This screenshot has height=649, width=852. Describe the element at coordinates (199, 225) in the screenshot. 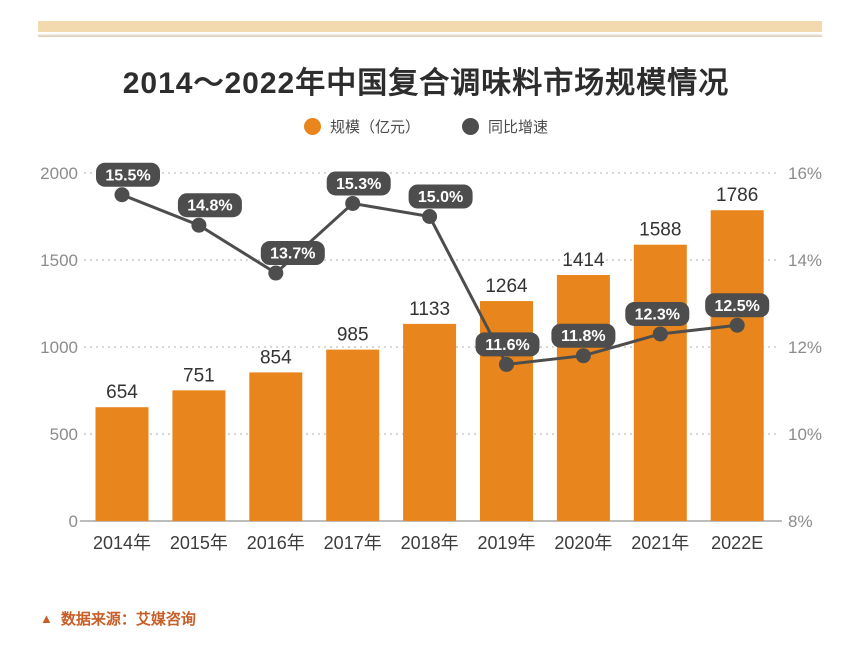

I see `growth-point-2015年` at that location.